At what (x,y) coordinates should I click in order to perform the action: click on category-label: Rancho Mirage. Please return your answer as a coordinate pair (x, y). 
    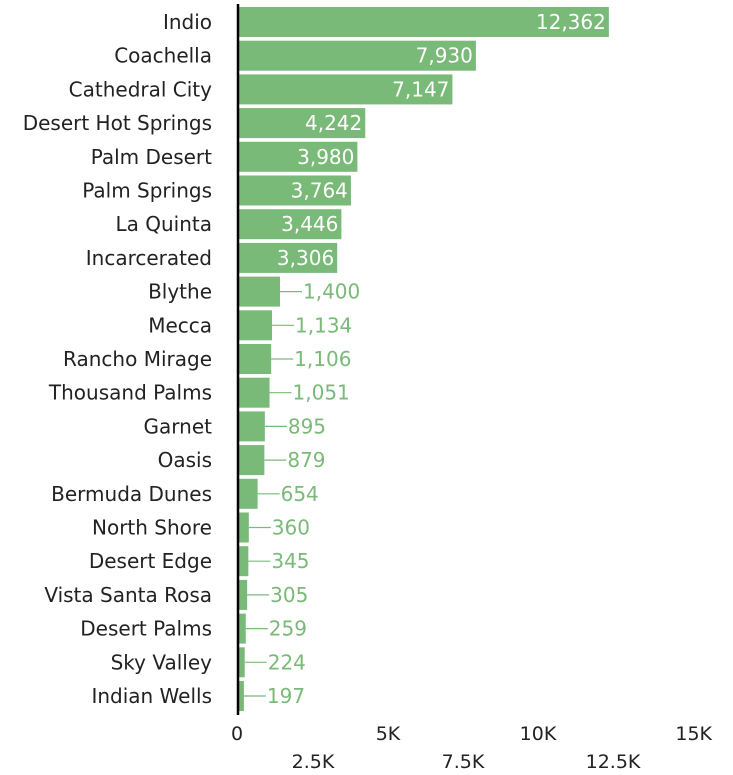
    Looking at the image, I should click on (137, 359).